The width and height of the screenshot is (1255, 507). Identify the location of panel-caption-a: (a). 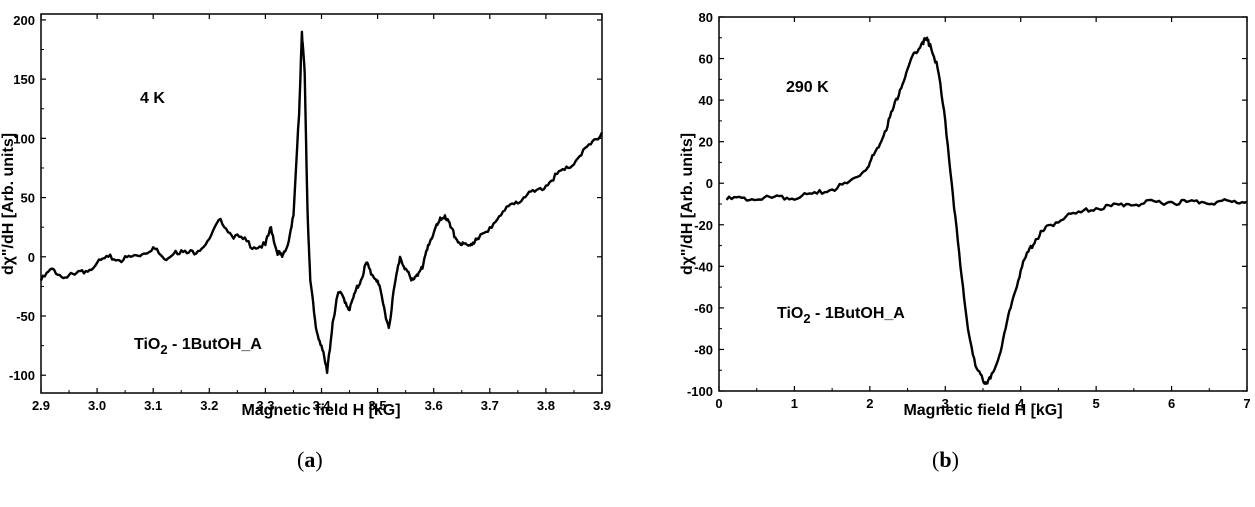
(310, 459).